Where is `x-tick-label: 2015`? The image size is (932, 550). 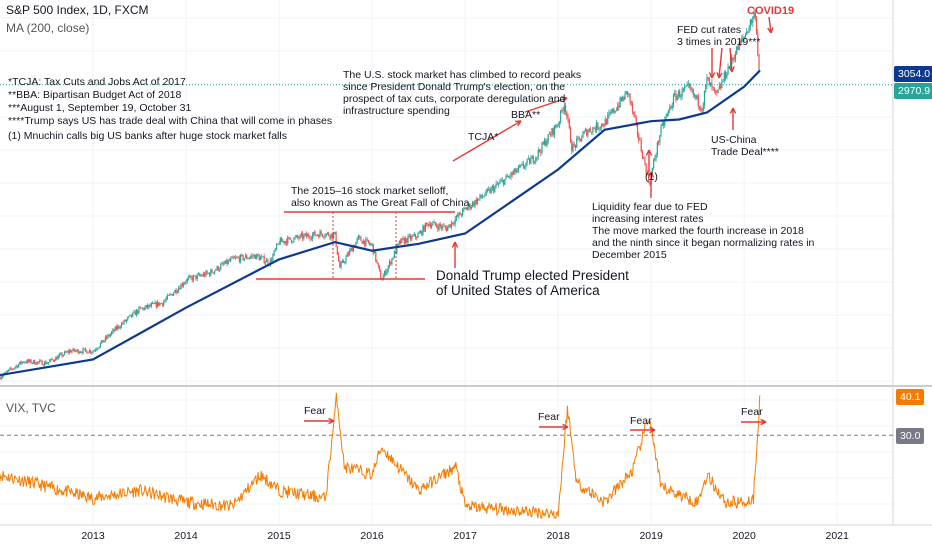 x-tick-label: 2015 is located at coordinates (279, 536).